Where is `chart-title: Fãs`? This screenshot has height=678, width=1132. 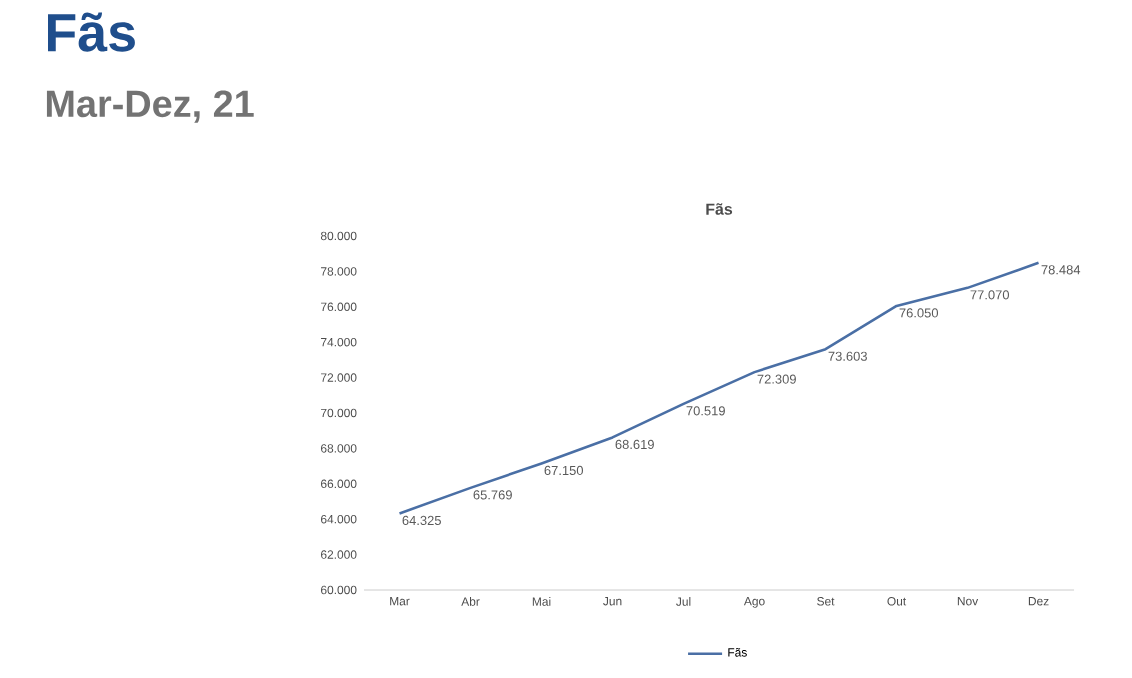 chart-title: Fãs is located at coordinates (91, 32).